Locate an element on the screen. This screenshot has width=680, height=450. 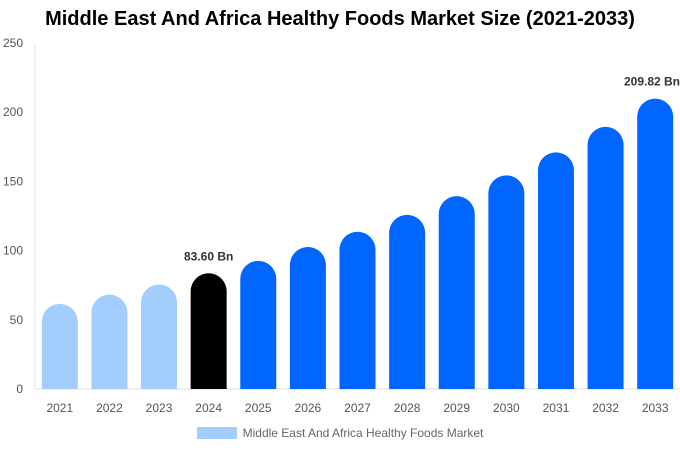
y-tick-label: 150 is located at coordinates (13, 181).